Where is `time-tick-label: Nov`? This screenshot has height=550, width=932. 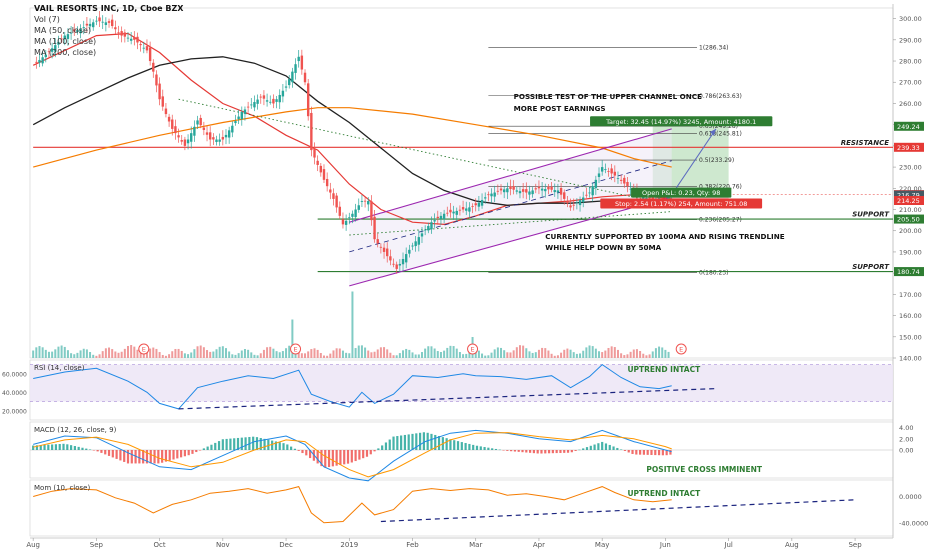
time-tick-label: Nov is located at coordinates (223, 545).